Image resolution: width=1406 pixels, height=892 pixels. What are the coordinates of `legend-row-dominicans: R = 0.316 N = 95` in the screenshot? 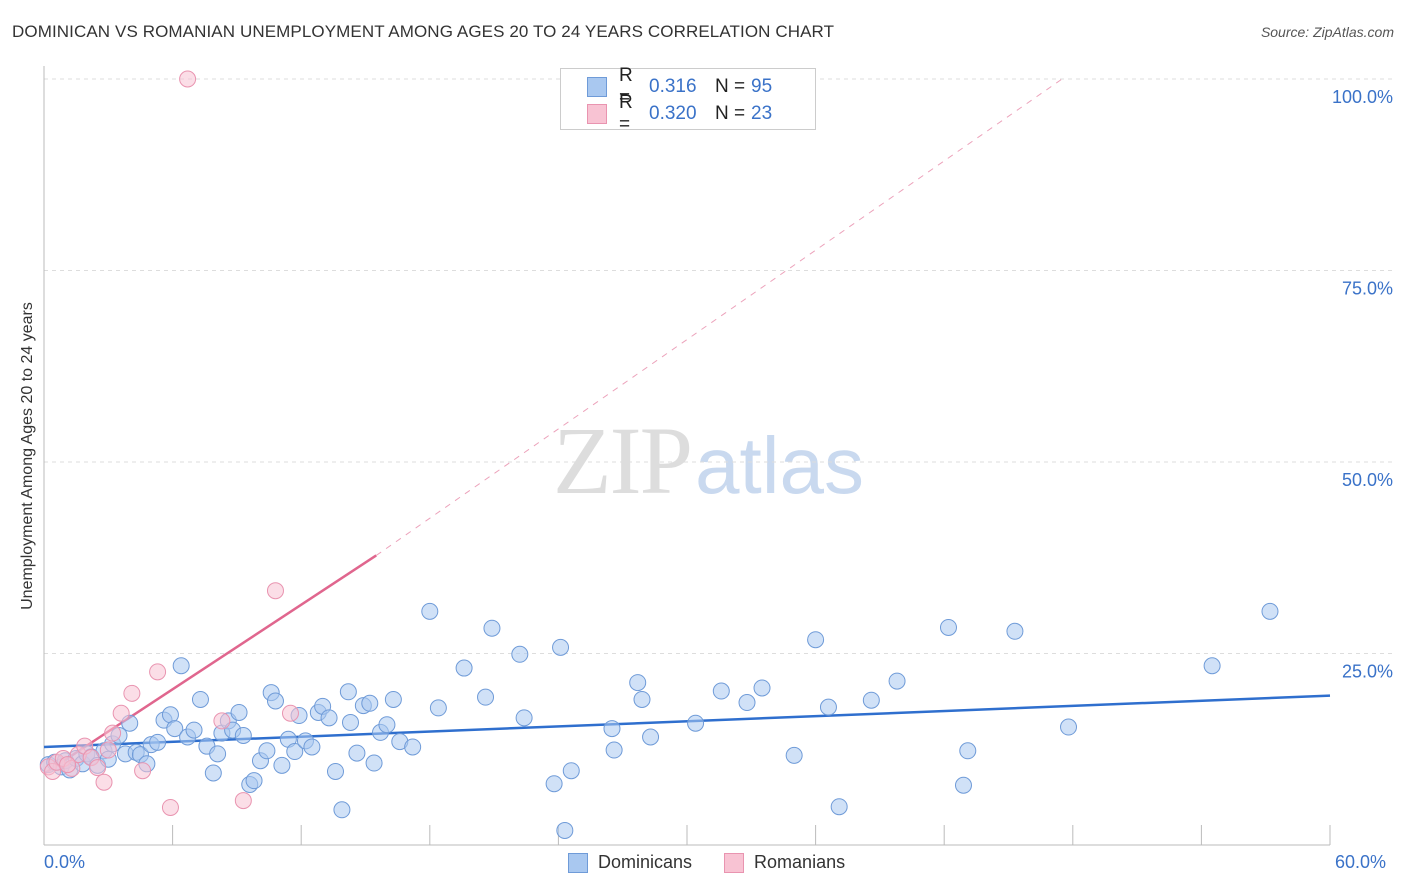 It's located at (680, 86).